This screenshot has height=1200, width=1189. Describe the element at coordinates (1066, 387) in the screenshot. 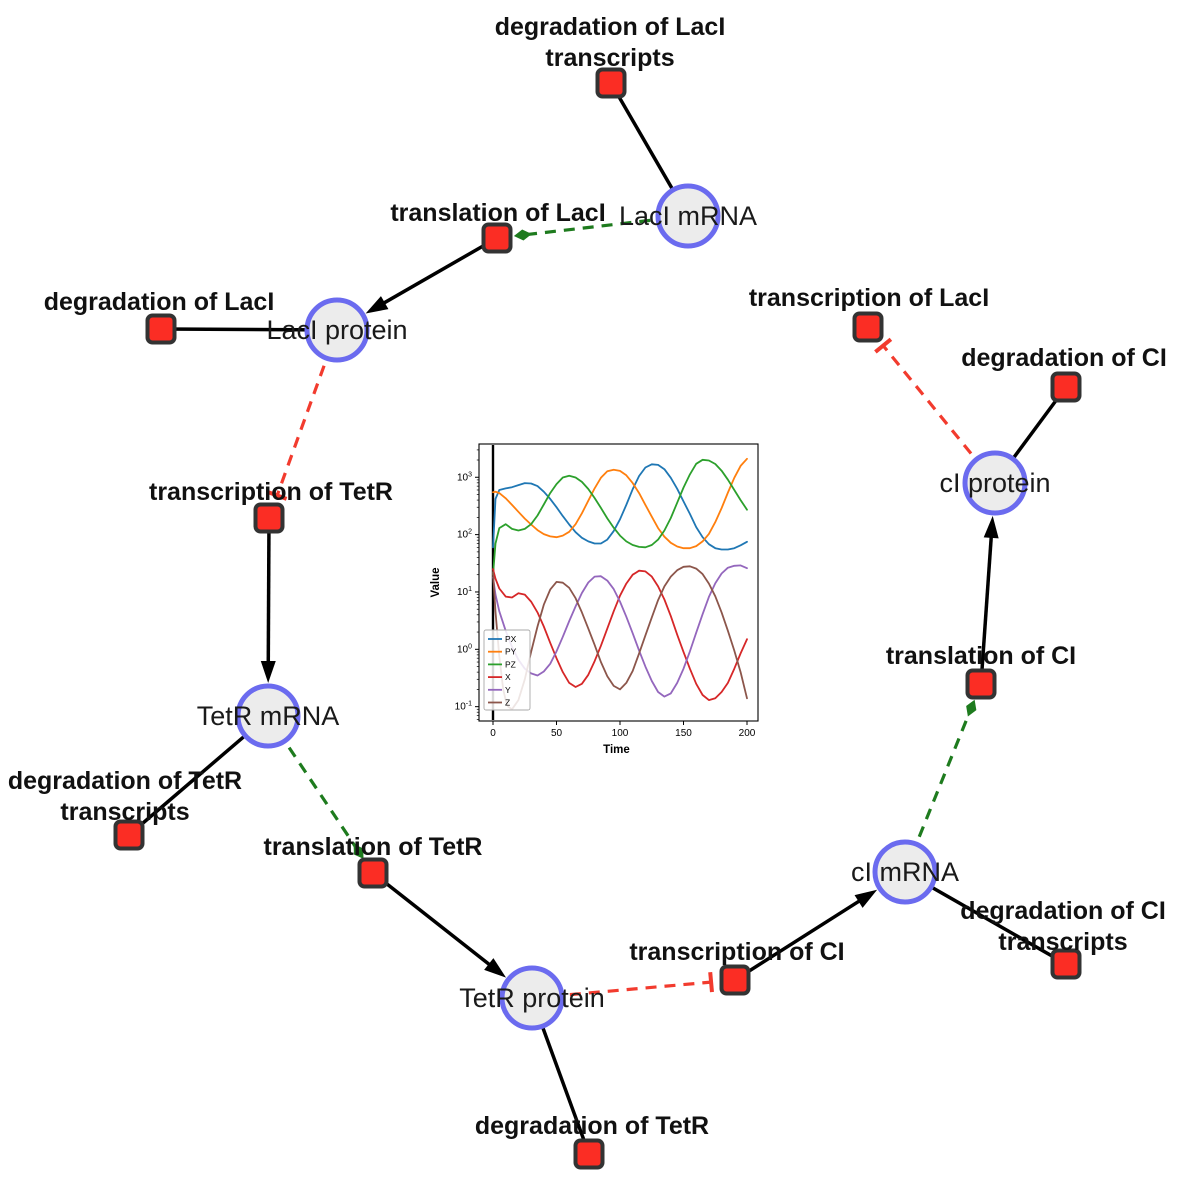

I see `reaction-node-deg_ci` at that location.